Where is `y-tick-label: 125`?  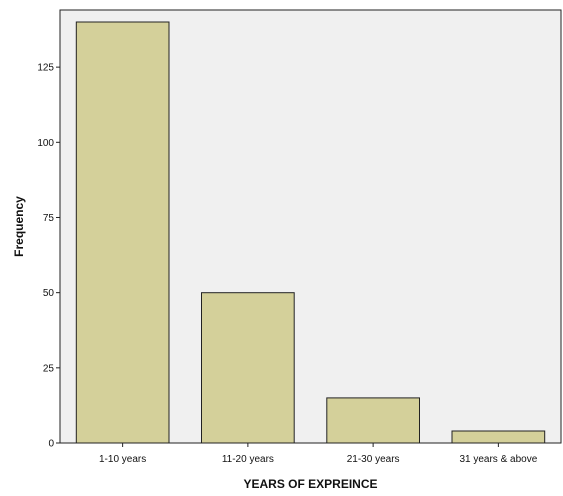
y-tick-label: 125 is located at coordinates (45, 68).